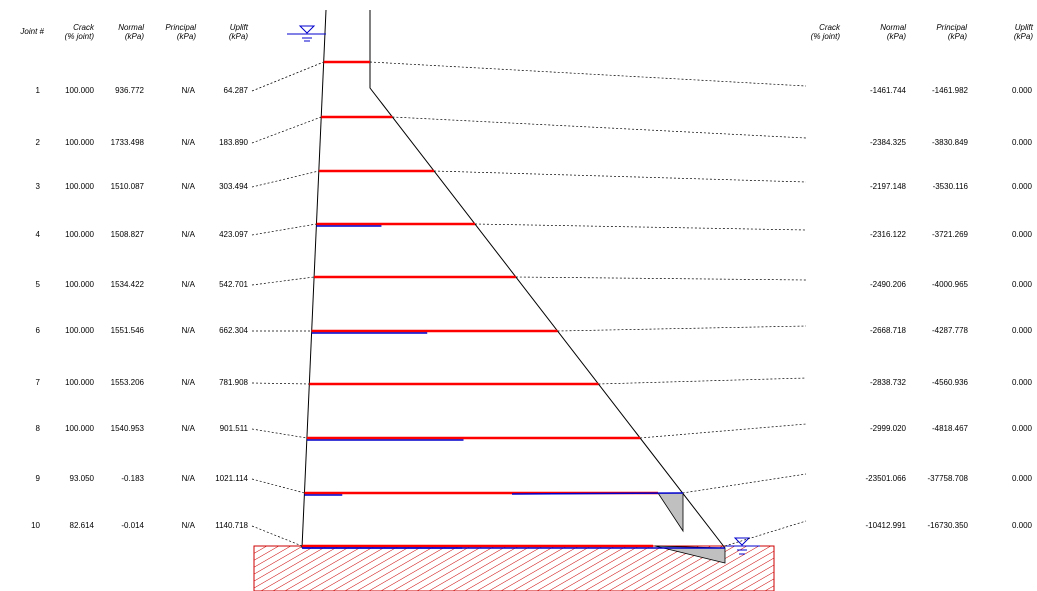 Image resolution: width=1037 pixels, height=591 pixels. I want to click on right-header-principal-unit: (kPa), so click(957, 36).